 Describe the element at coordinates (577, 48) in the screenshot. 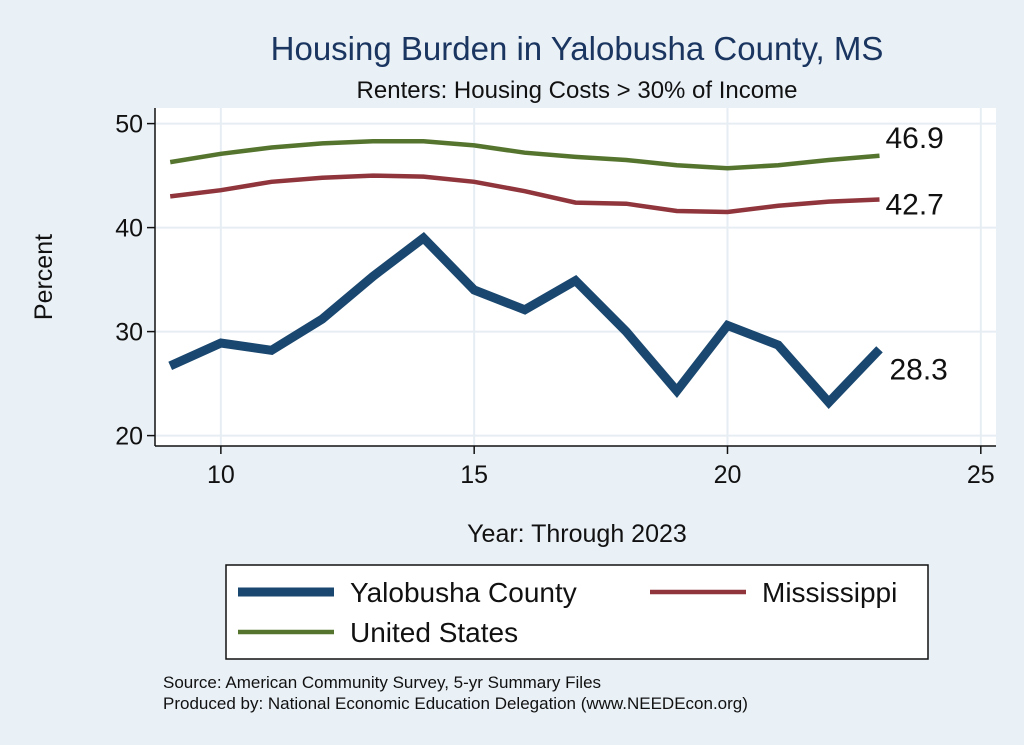

I see `chart-title: Housing Burden in Yalobusha County, MS` at that location.